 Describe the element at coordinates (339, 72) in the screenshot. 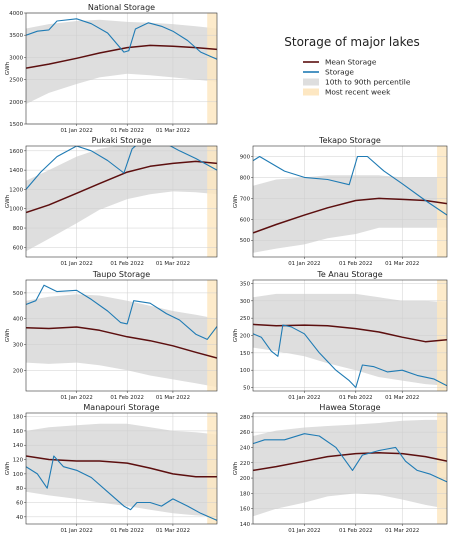

I see `legend-label: Storage` at that location.